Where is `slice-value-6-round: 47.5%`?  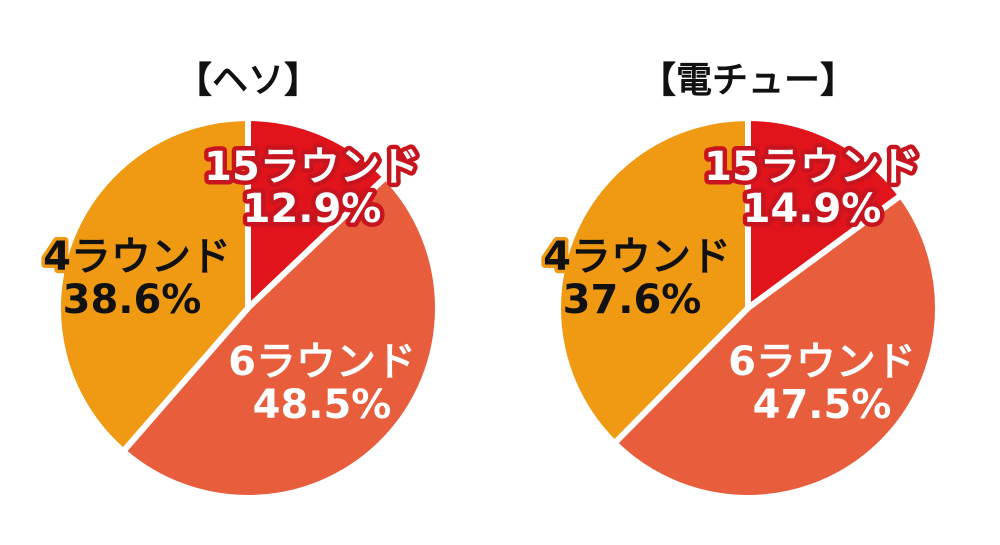
slice-value-6-round: 47.5% is located at coordinates (822, 405).